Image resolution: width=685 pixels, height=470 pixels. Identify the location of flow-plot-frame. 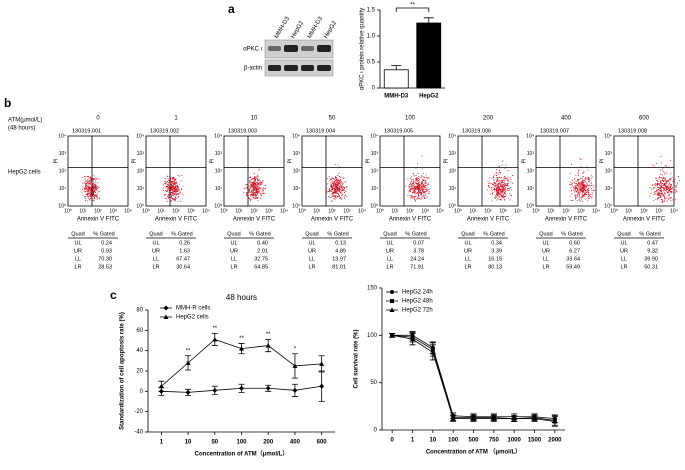
(644, 171).